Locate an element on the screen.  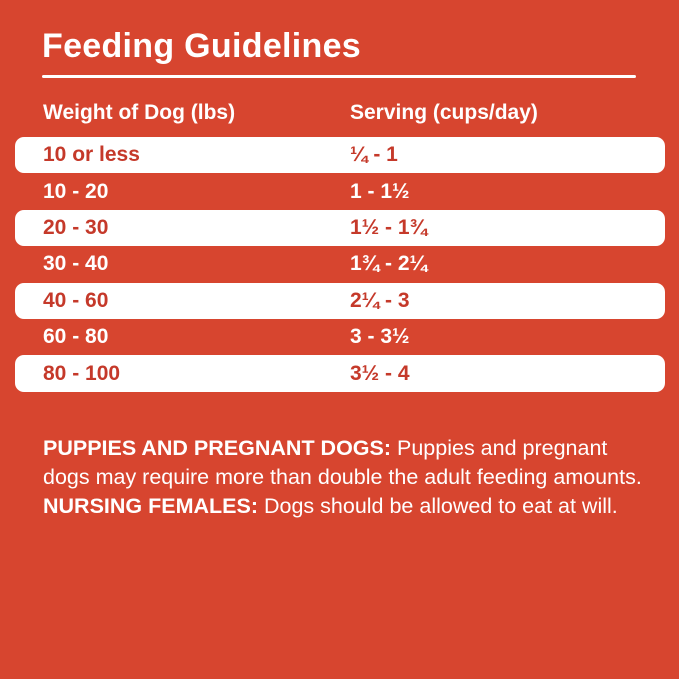
notes-label: PUPPIES AND PREGNANT DOGS: is located at coordinates (220, 448).